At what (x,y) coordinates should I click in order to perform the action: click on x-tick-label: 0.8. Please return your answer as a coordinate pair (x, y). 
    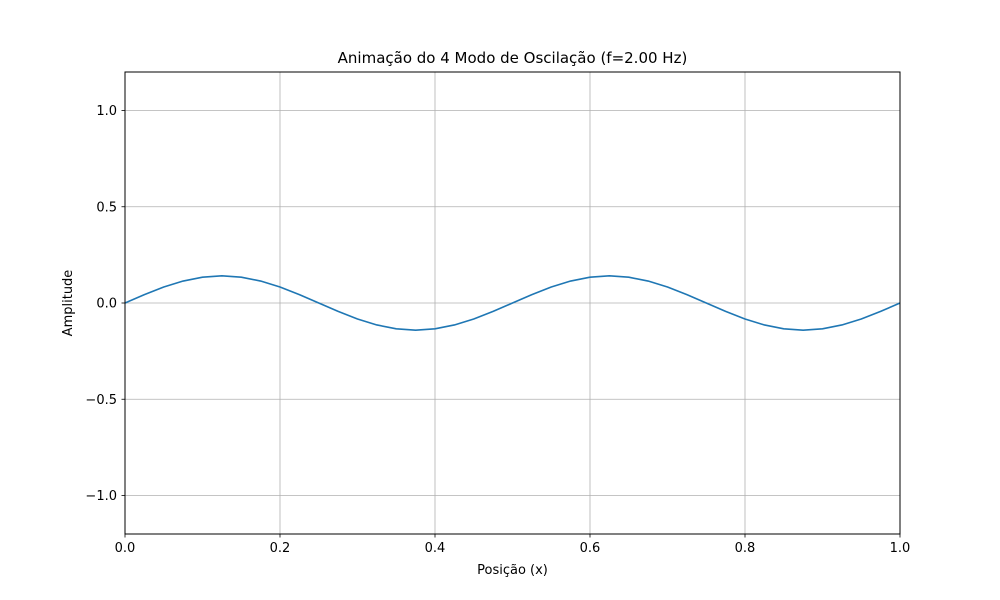
    Looking at the image, I should click on (745, 548).